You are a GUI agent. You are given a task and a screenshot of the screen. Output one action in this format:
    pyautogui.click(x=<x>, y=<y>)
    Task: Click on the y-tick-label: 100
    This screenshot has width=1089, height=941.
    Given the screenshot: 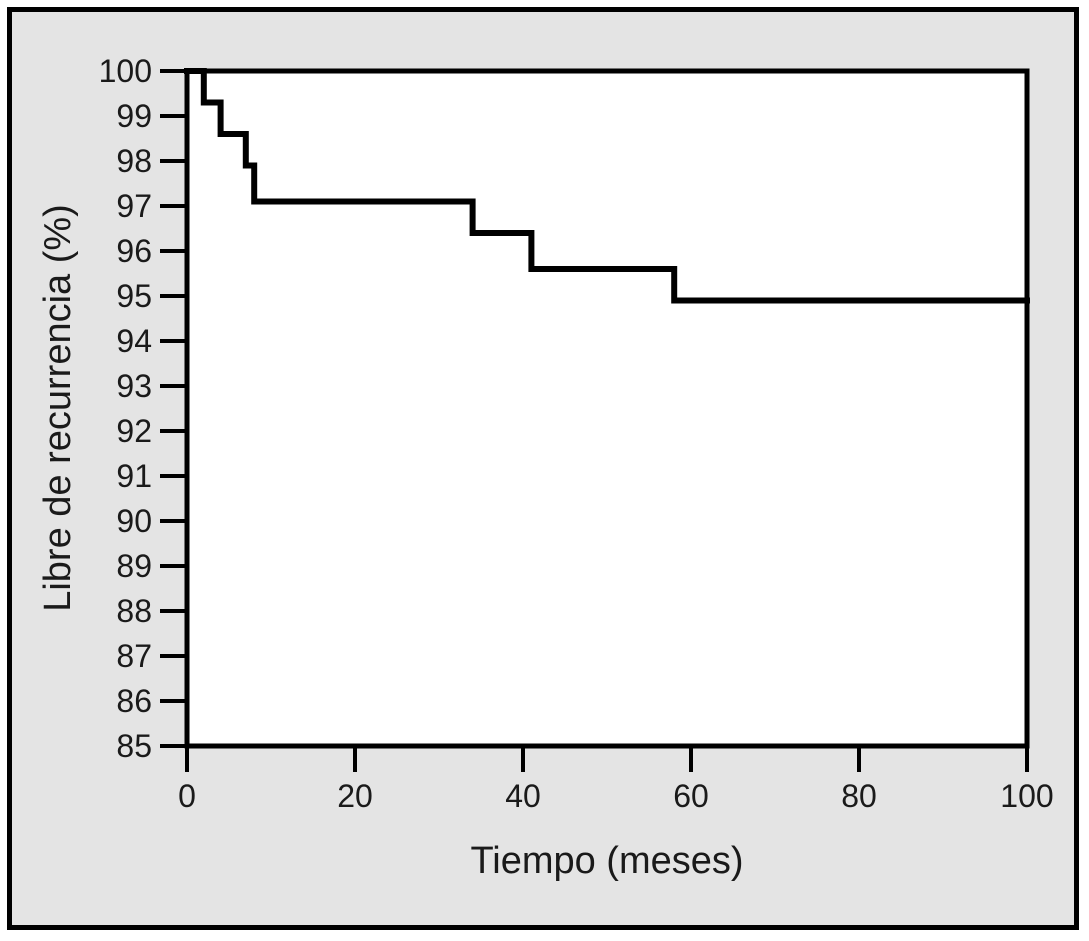 What is the action you would take?
    pyautogui.click(x=125, y=71)
    